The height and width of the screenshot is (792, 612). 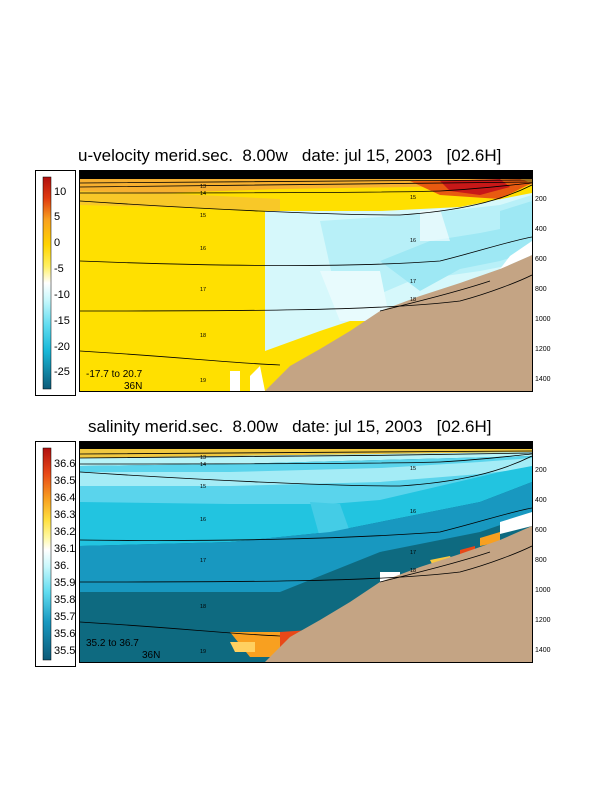 I want to click on salinity-depth-tick: 1400, so click(x=543, y=650).